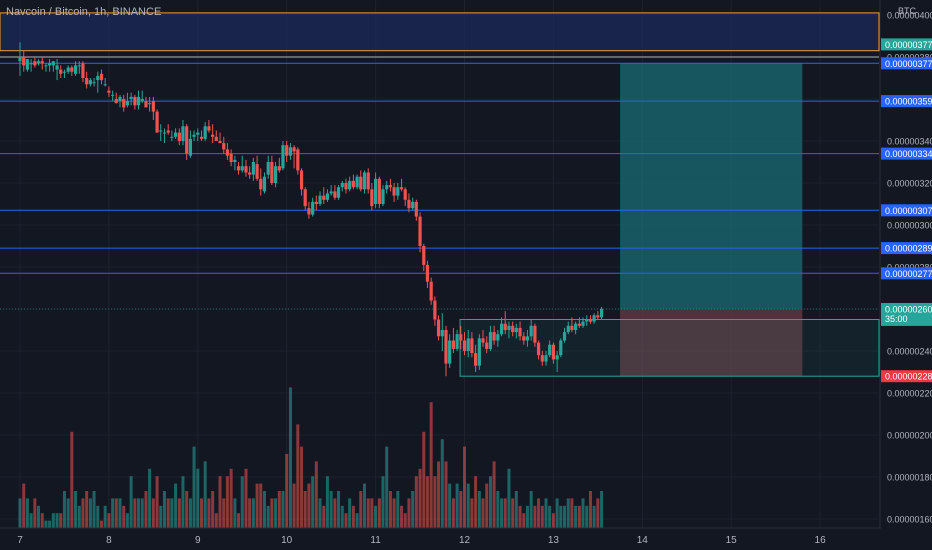 This screenshot has height=550, width=932. What do you see at coordinates (909, 184) in the screenshot?
I see `price-tick-label: 0.00000320` at bounding box center [909, 184].